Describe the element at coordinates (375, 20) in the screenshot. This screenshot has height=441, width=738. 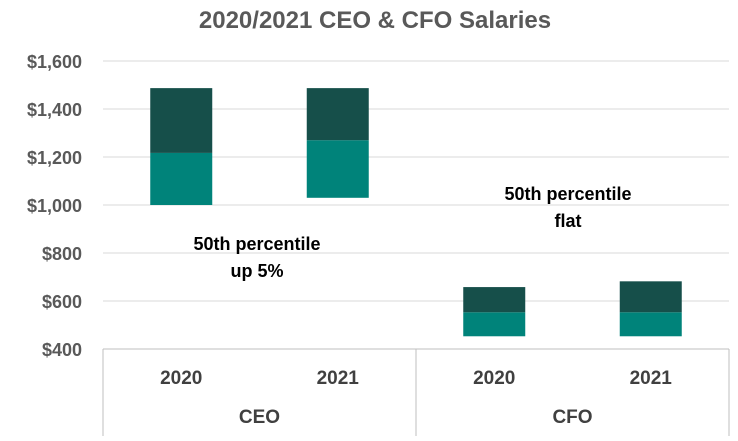
I see `chart-title: 2020/2021 CEO & CFO Salaries` at that location.